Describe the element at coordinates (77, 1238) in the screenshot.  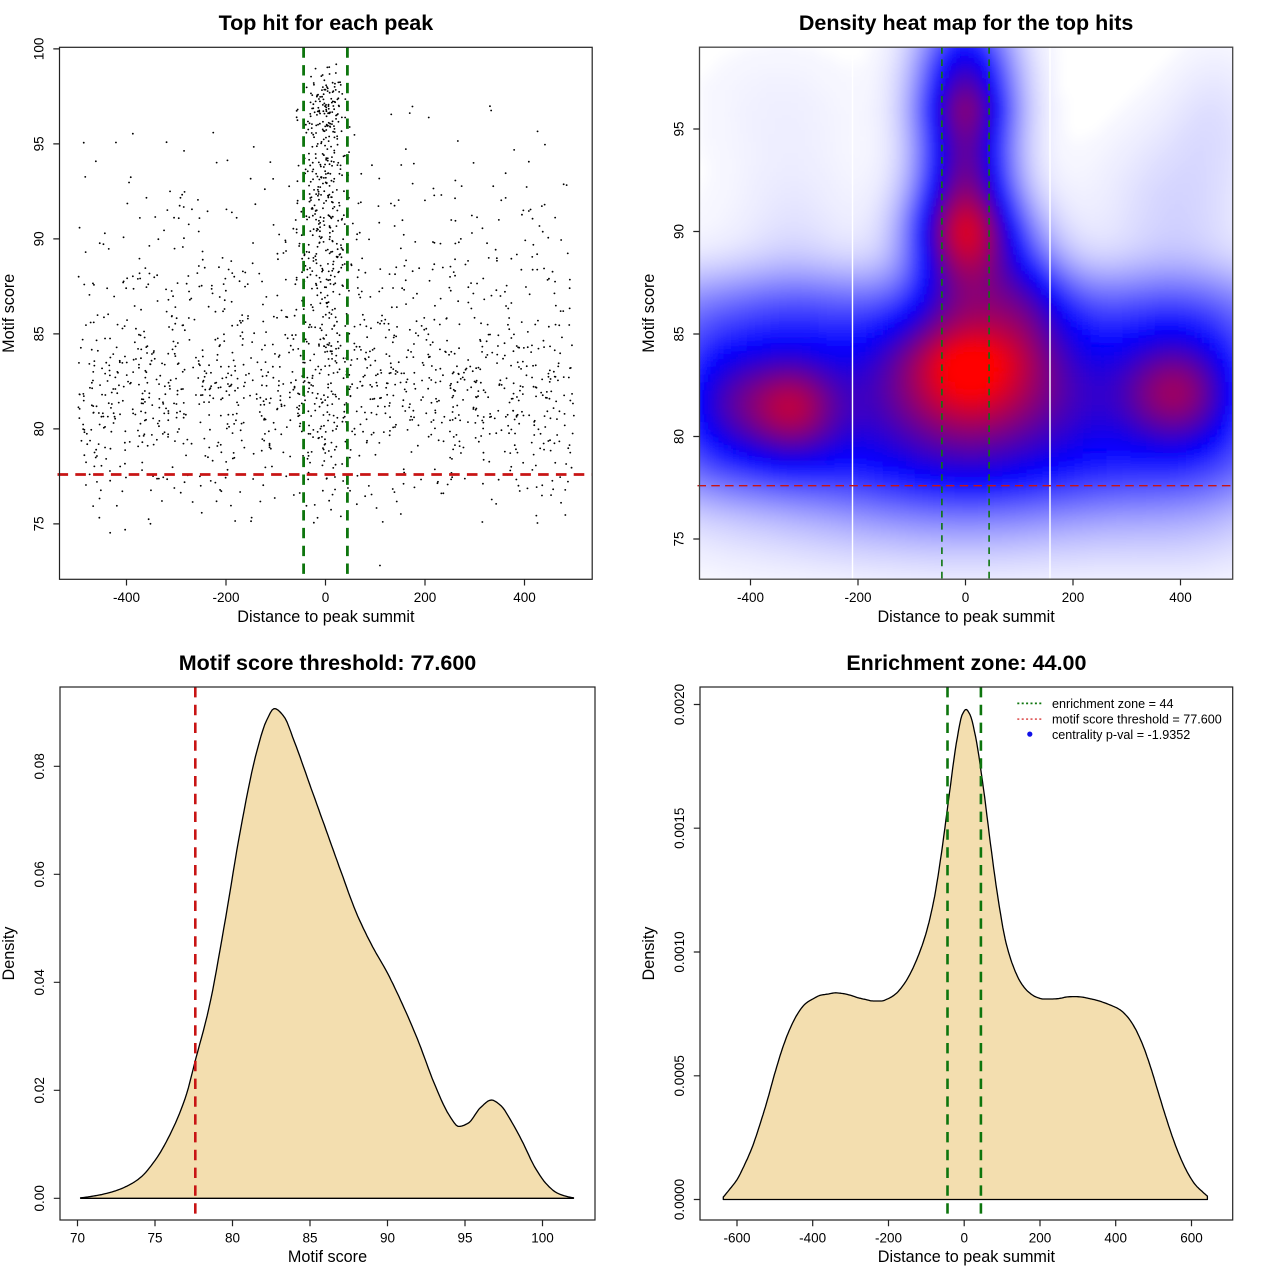
I see `svg-text: 70` at that location.